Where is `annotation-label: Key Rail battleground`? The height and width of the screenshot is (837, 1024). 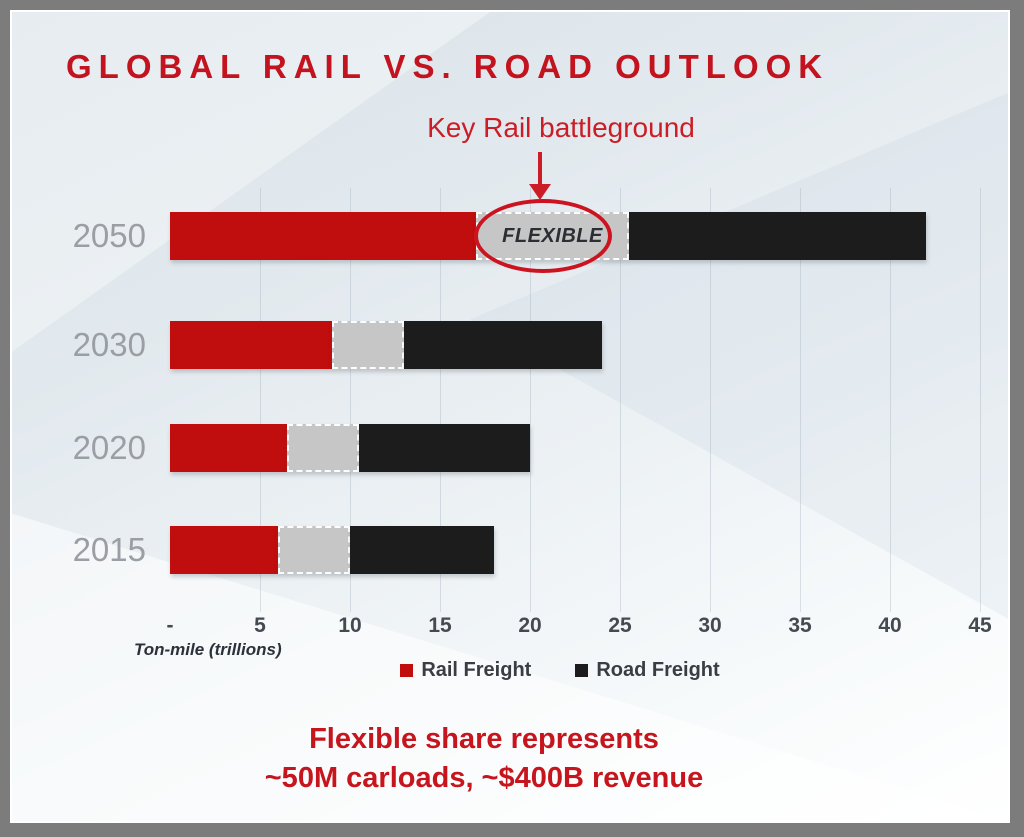
annotation-label: Key Rail battleground is located at coordinates (561, 127).